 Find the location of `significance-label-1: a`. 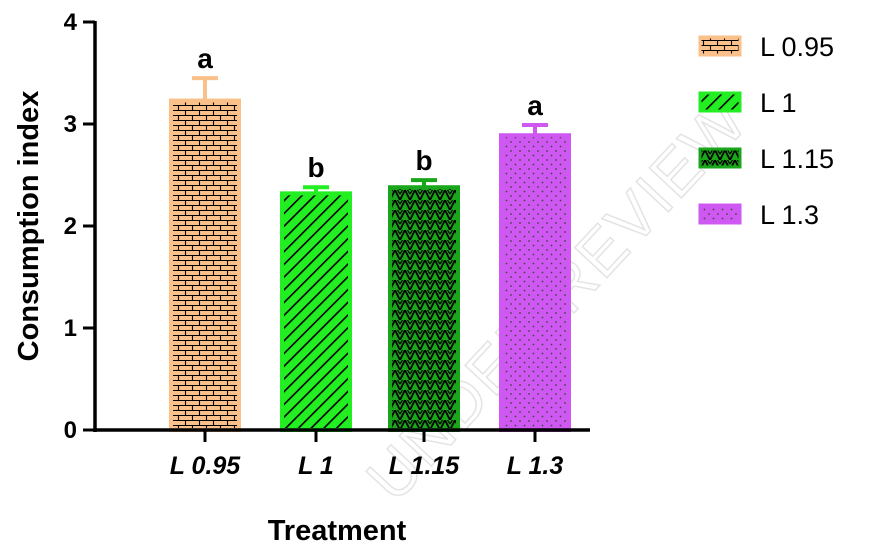

significance-label-1: a is located at coordinates (205, 58).